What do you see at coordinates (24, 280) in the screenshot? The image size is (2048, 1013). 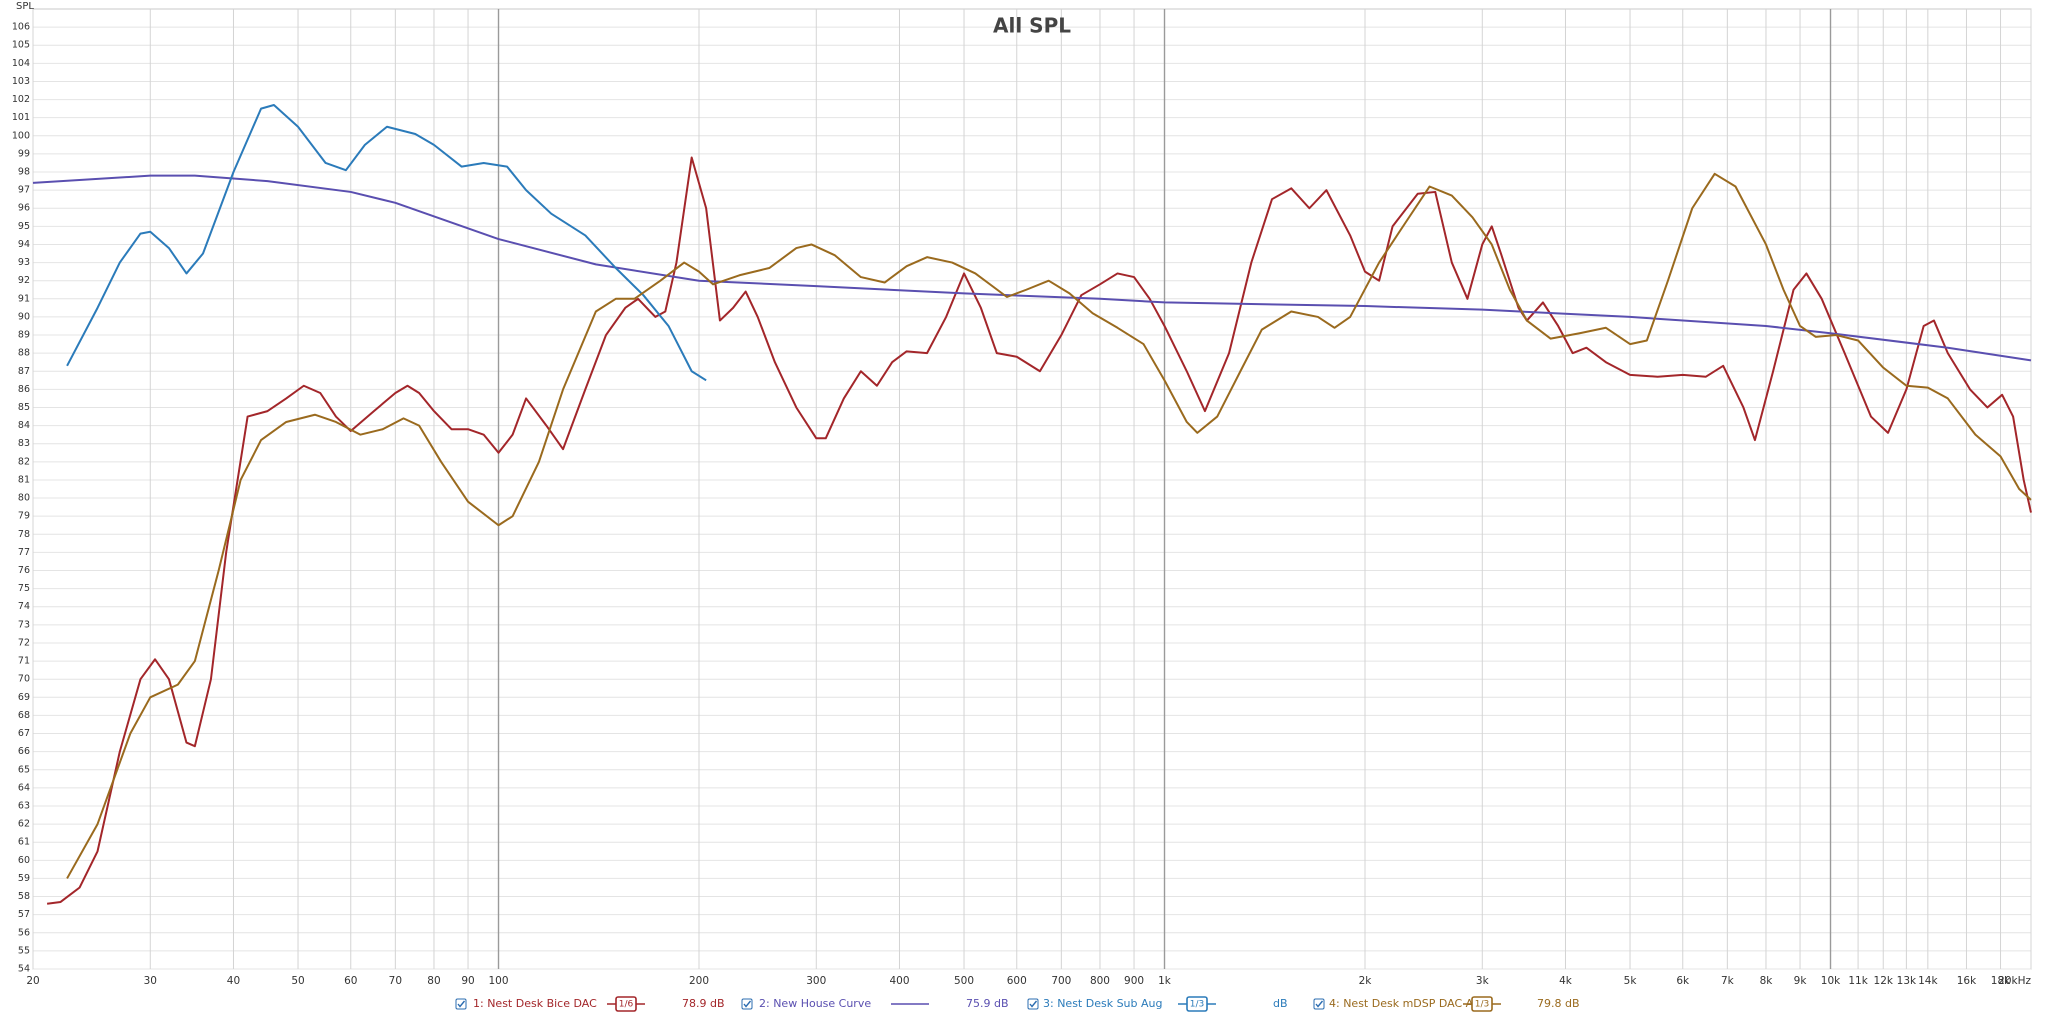 I see `y-tick-label: 92` at bounding box center [24, 280].